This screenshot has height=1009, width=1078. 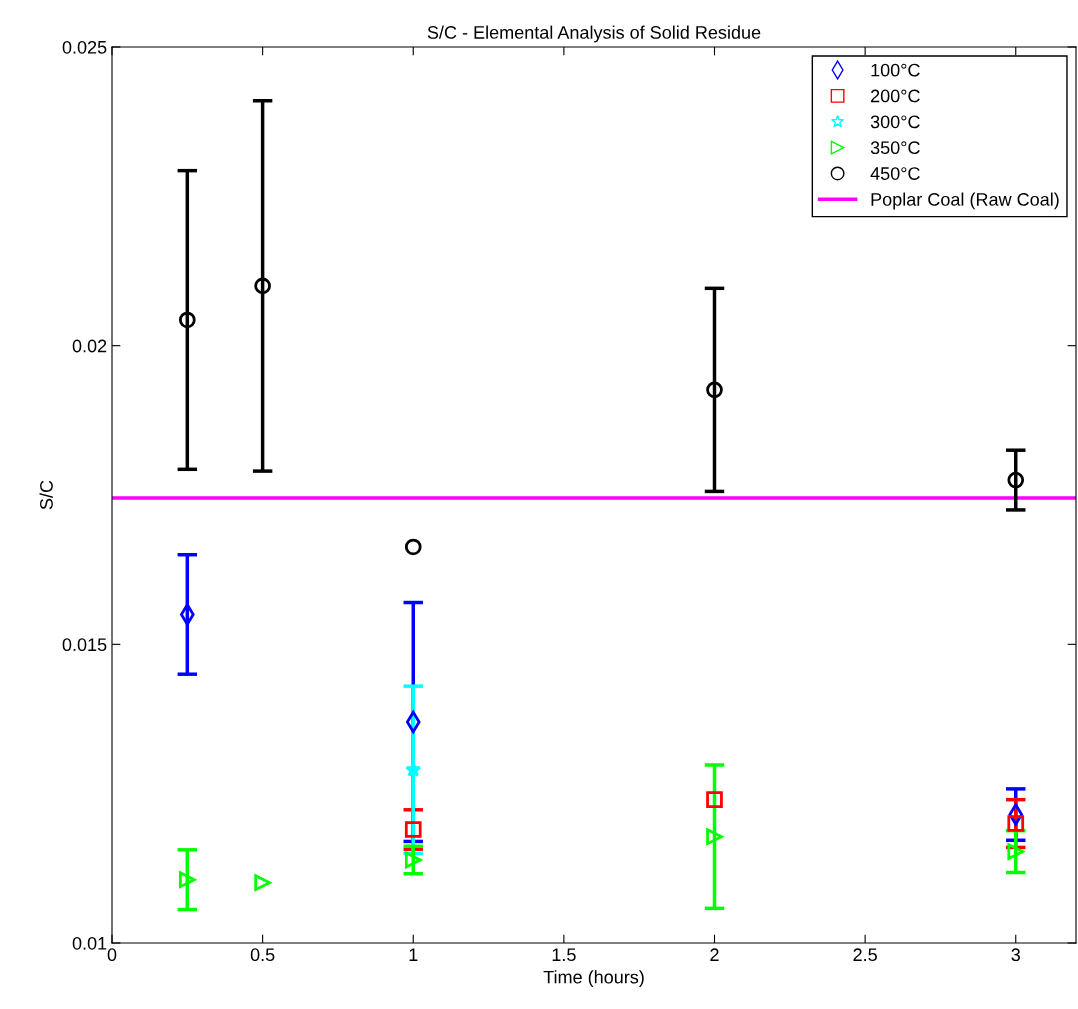 What do you see at coordinates (865, 955) in the screenshot?
I see `x-tick-label: 2.5` at bounding box center [865, 955].